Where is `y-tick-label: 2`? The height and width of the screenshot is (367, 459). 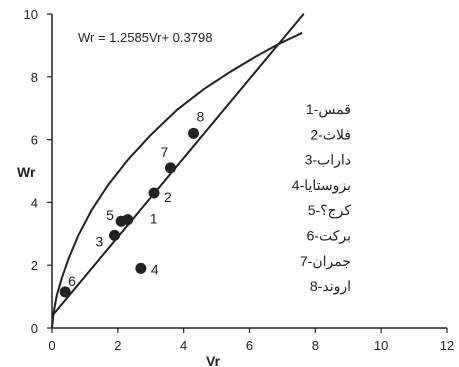
y-tick-label: 2 is located at coordinates (34, 265).